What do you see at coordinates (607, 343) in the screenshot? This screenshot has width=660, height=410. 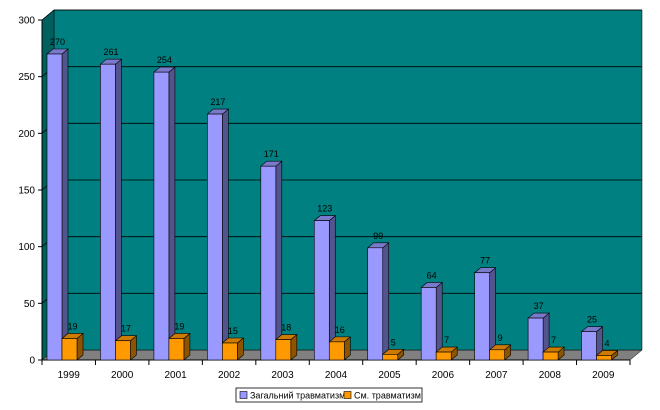 I see `data-label-series-2: 4` at bounding box center [607, 343].